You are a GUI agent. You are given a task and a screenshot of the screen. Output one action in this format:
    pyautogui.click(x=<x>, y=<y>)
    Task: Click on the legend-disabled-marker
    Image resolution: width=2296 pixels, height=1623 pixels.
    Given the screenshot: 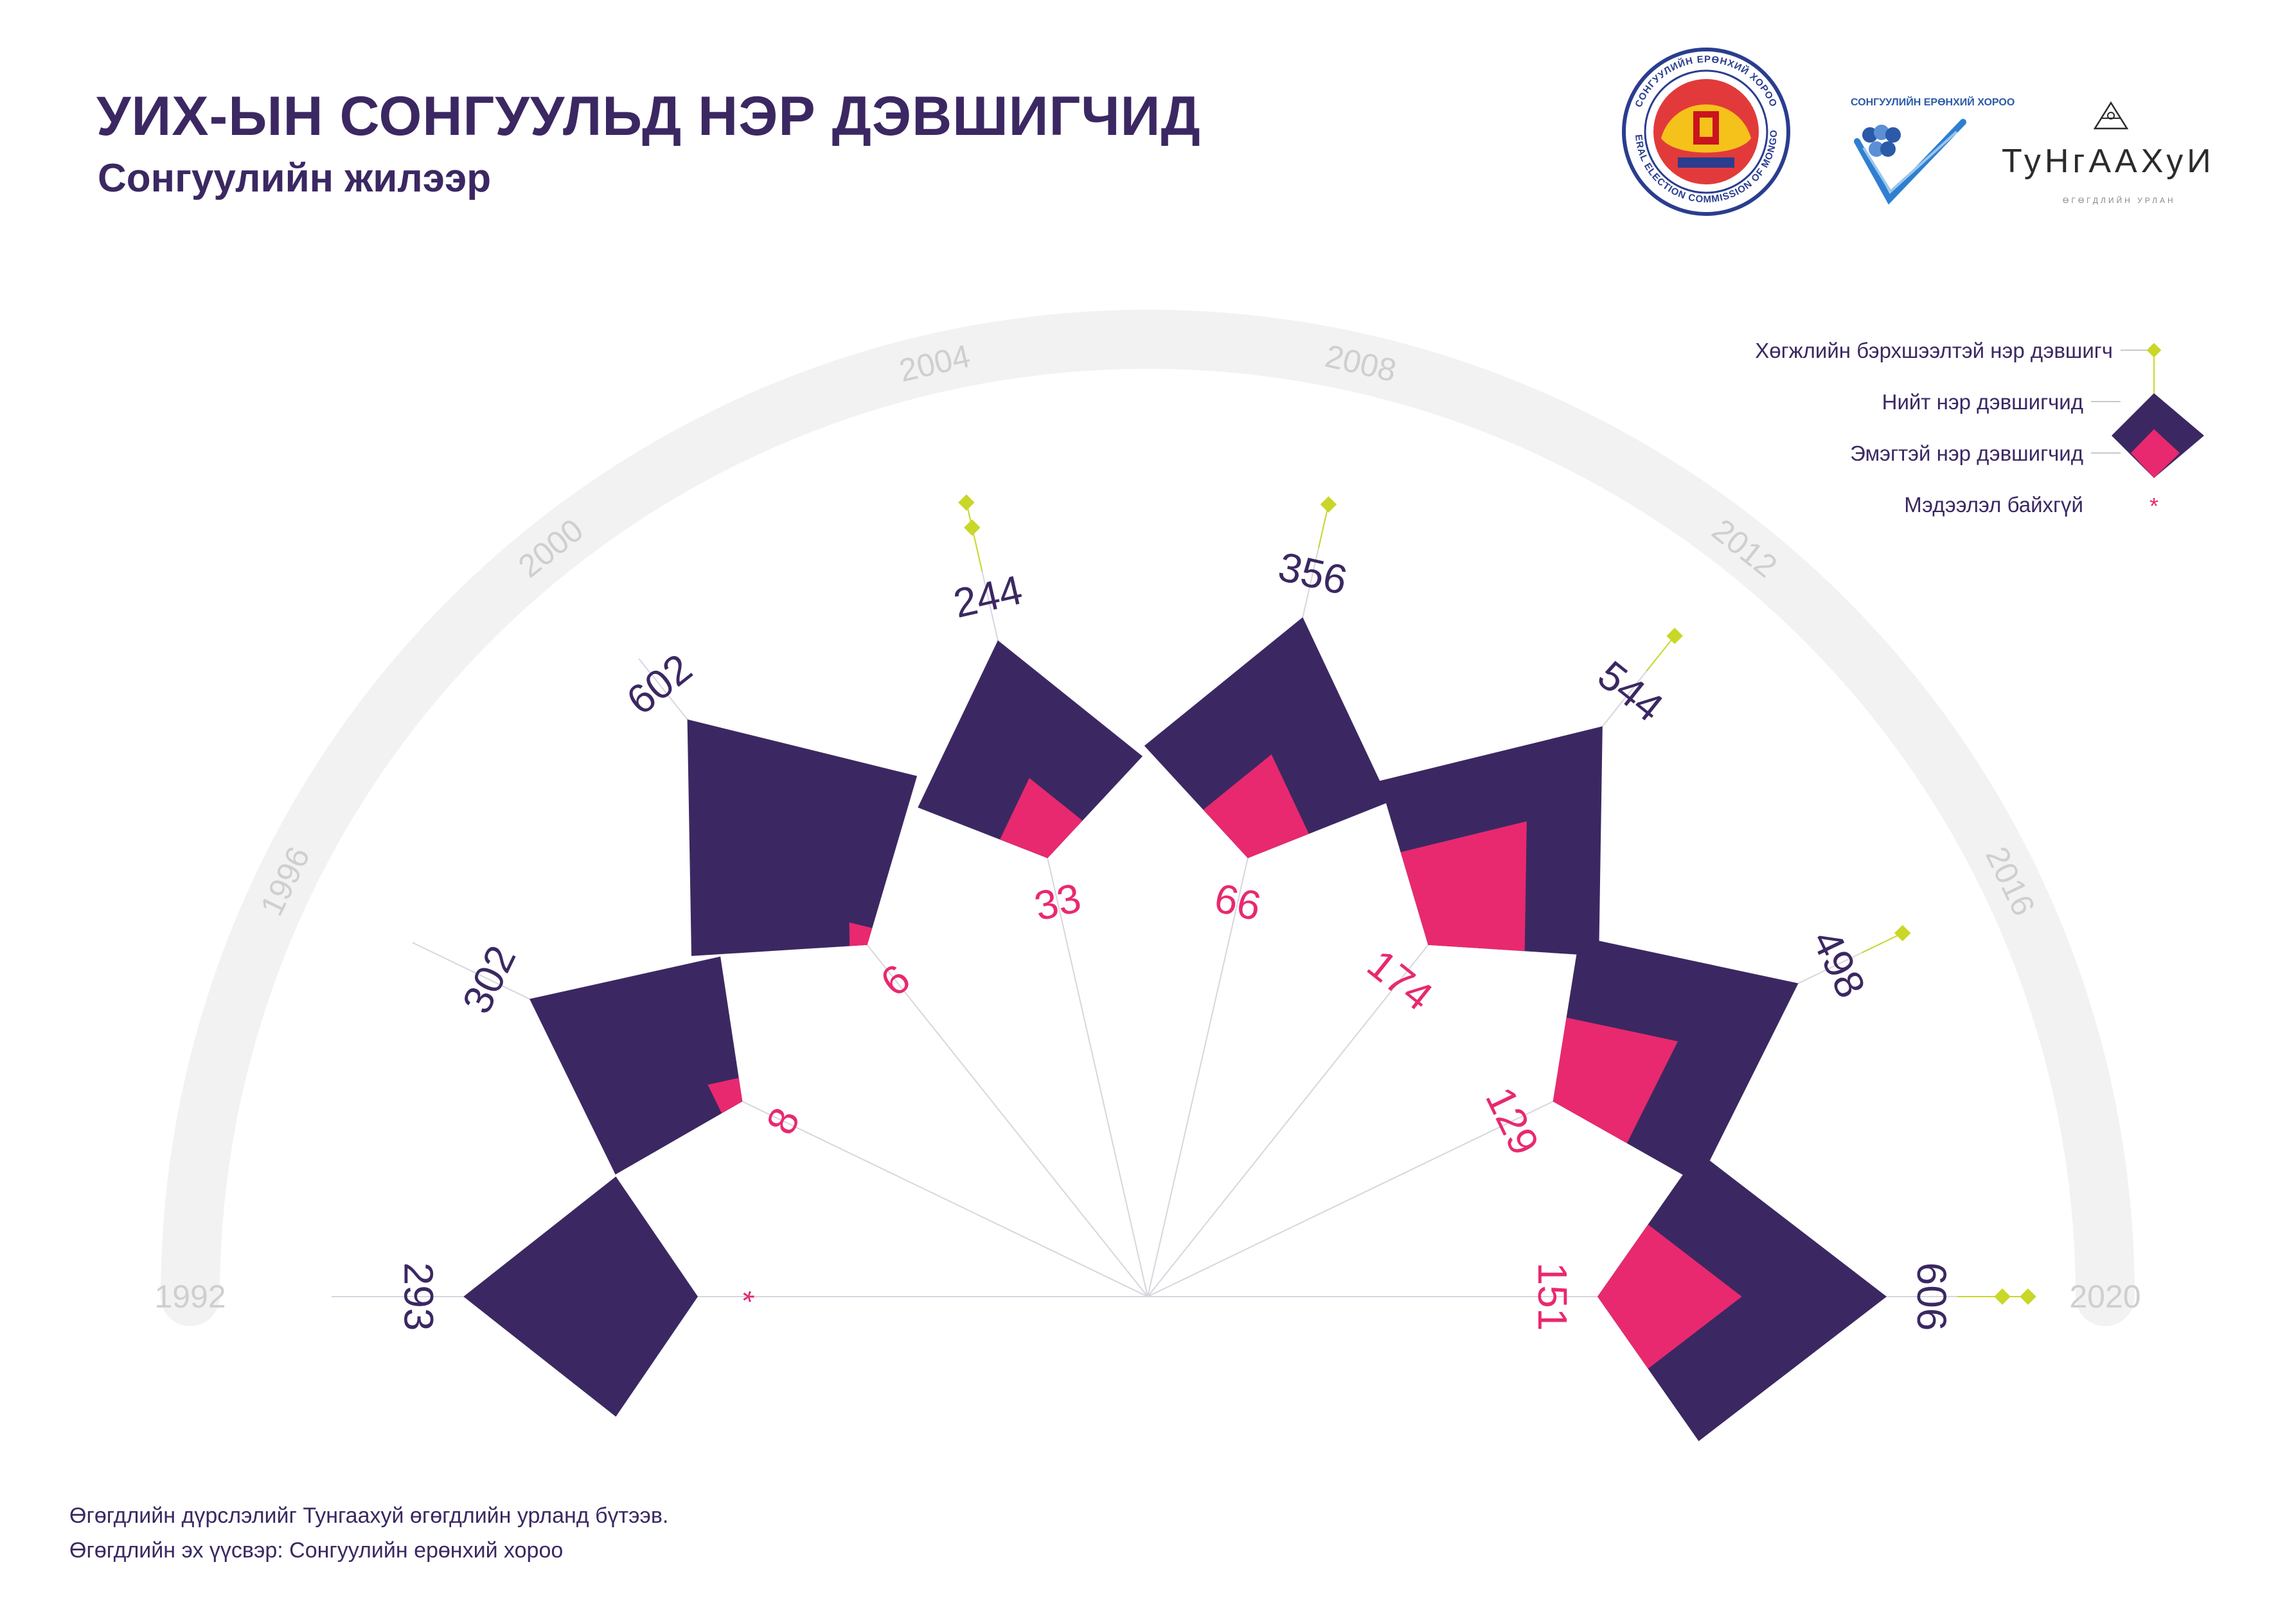 What is the action you would take?
    pyautogui.click(x=2154, y=350)
    